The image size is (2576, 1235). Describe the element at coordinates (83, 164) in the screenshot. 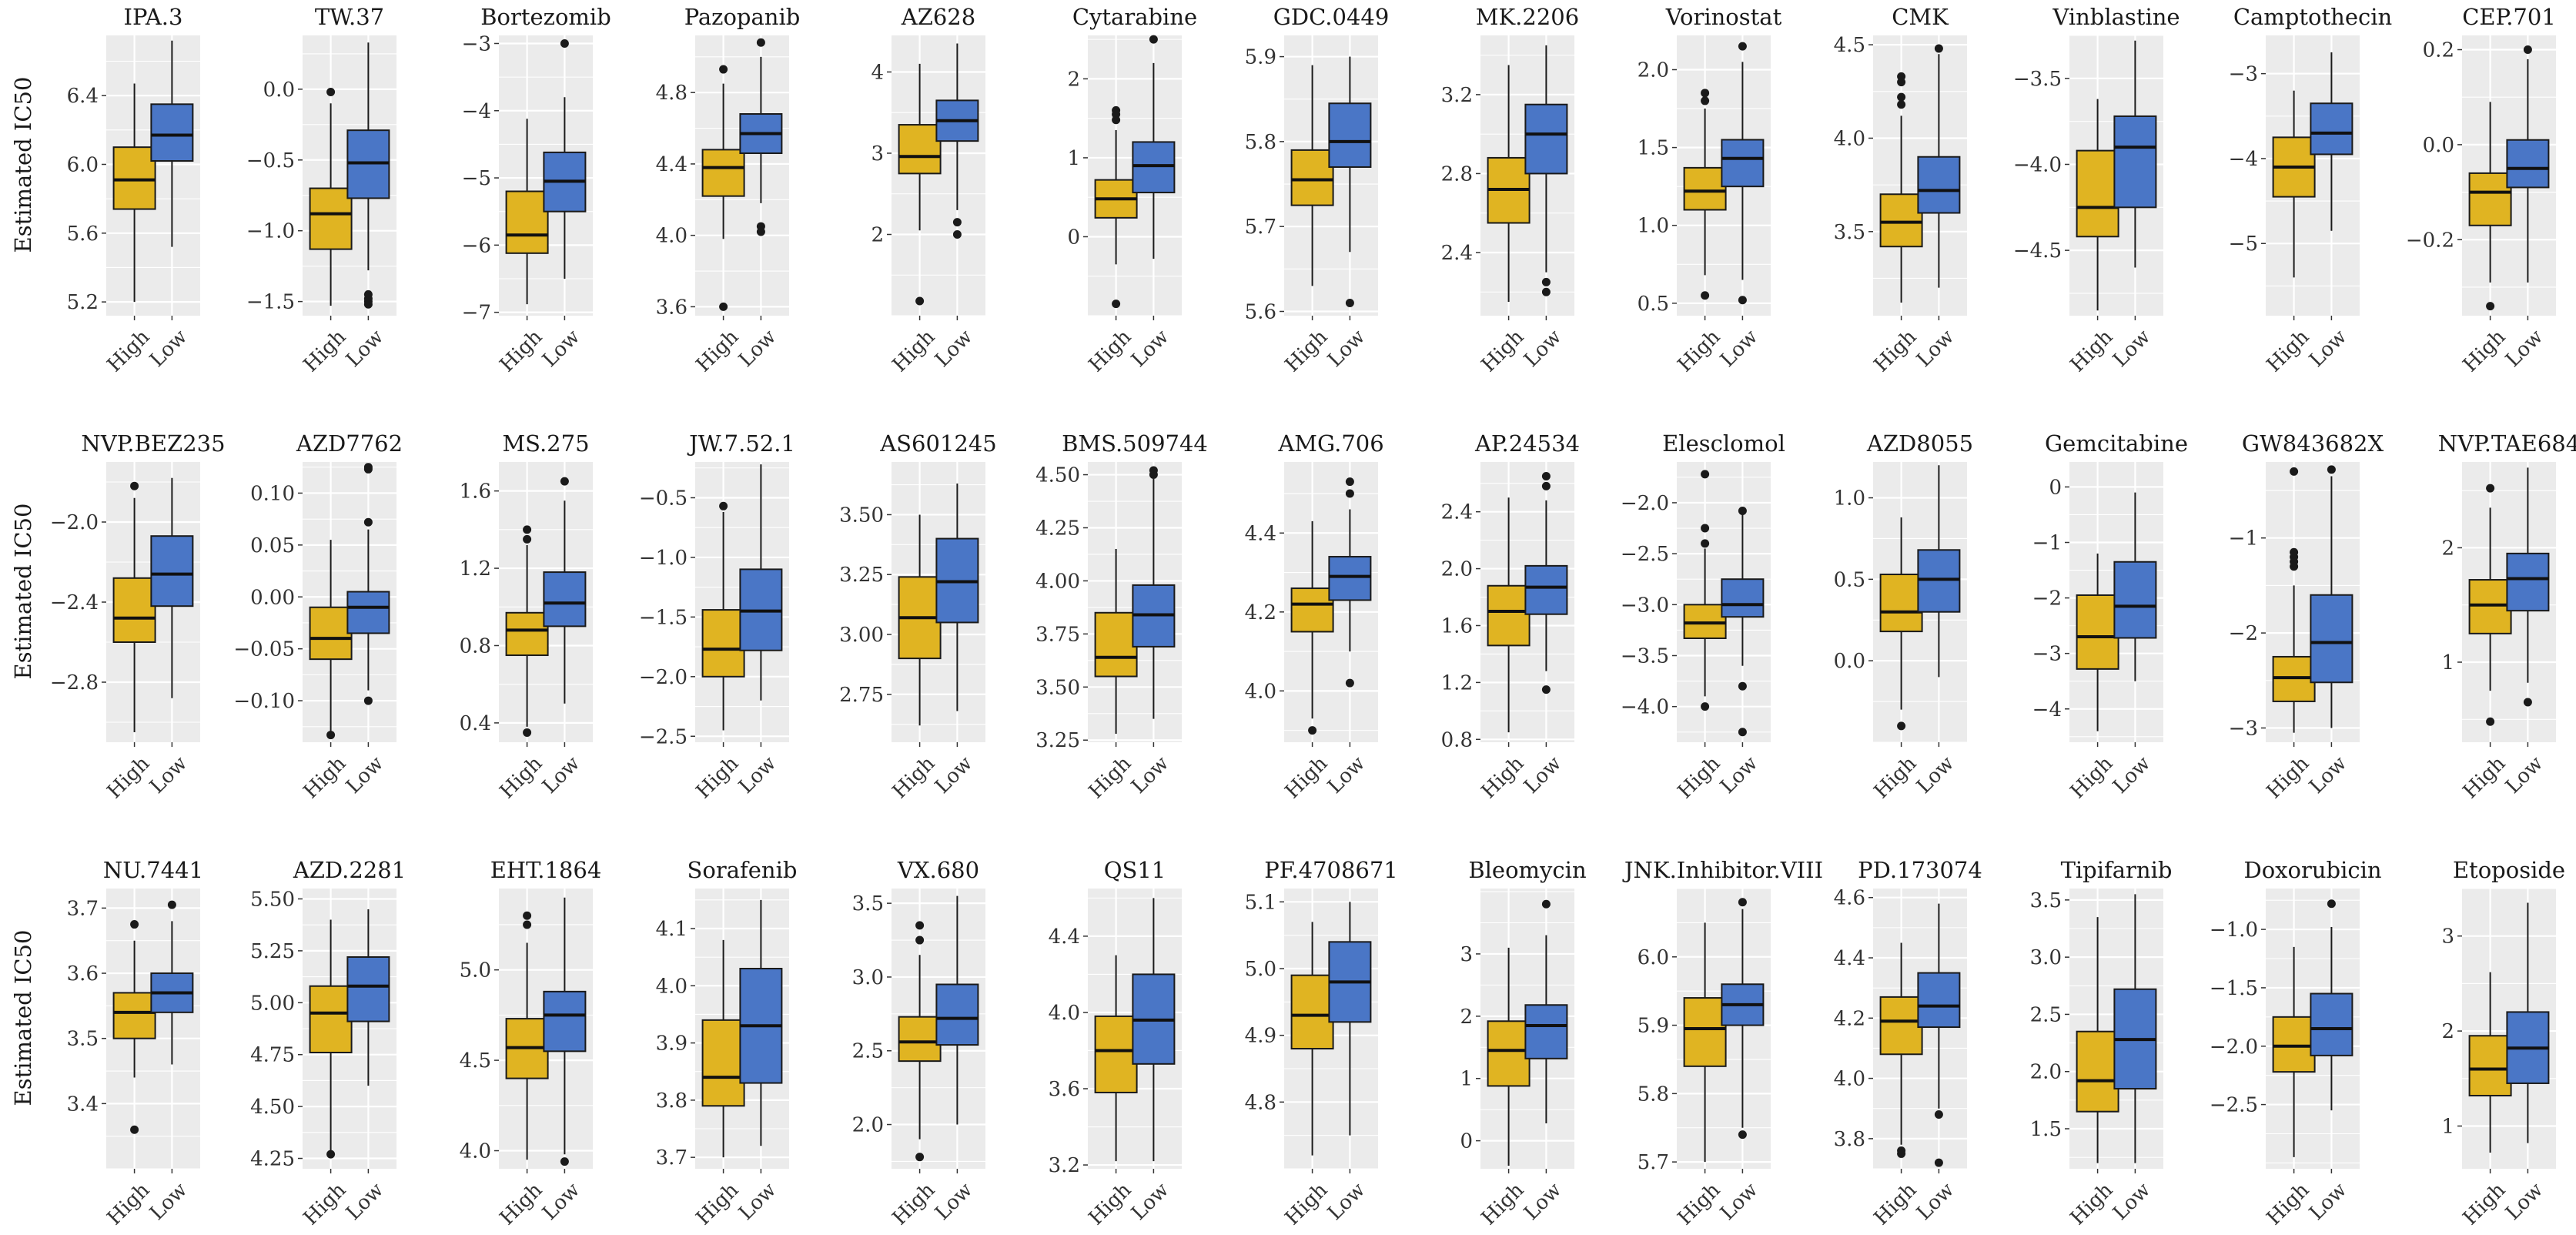

I see `y-tick-label: 6.0` at that location.